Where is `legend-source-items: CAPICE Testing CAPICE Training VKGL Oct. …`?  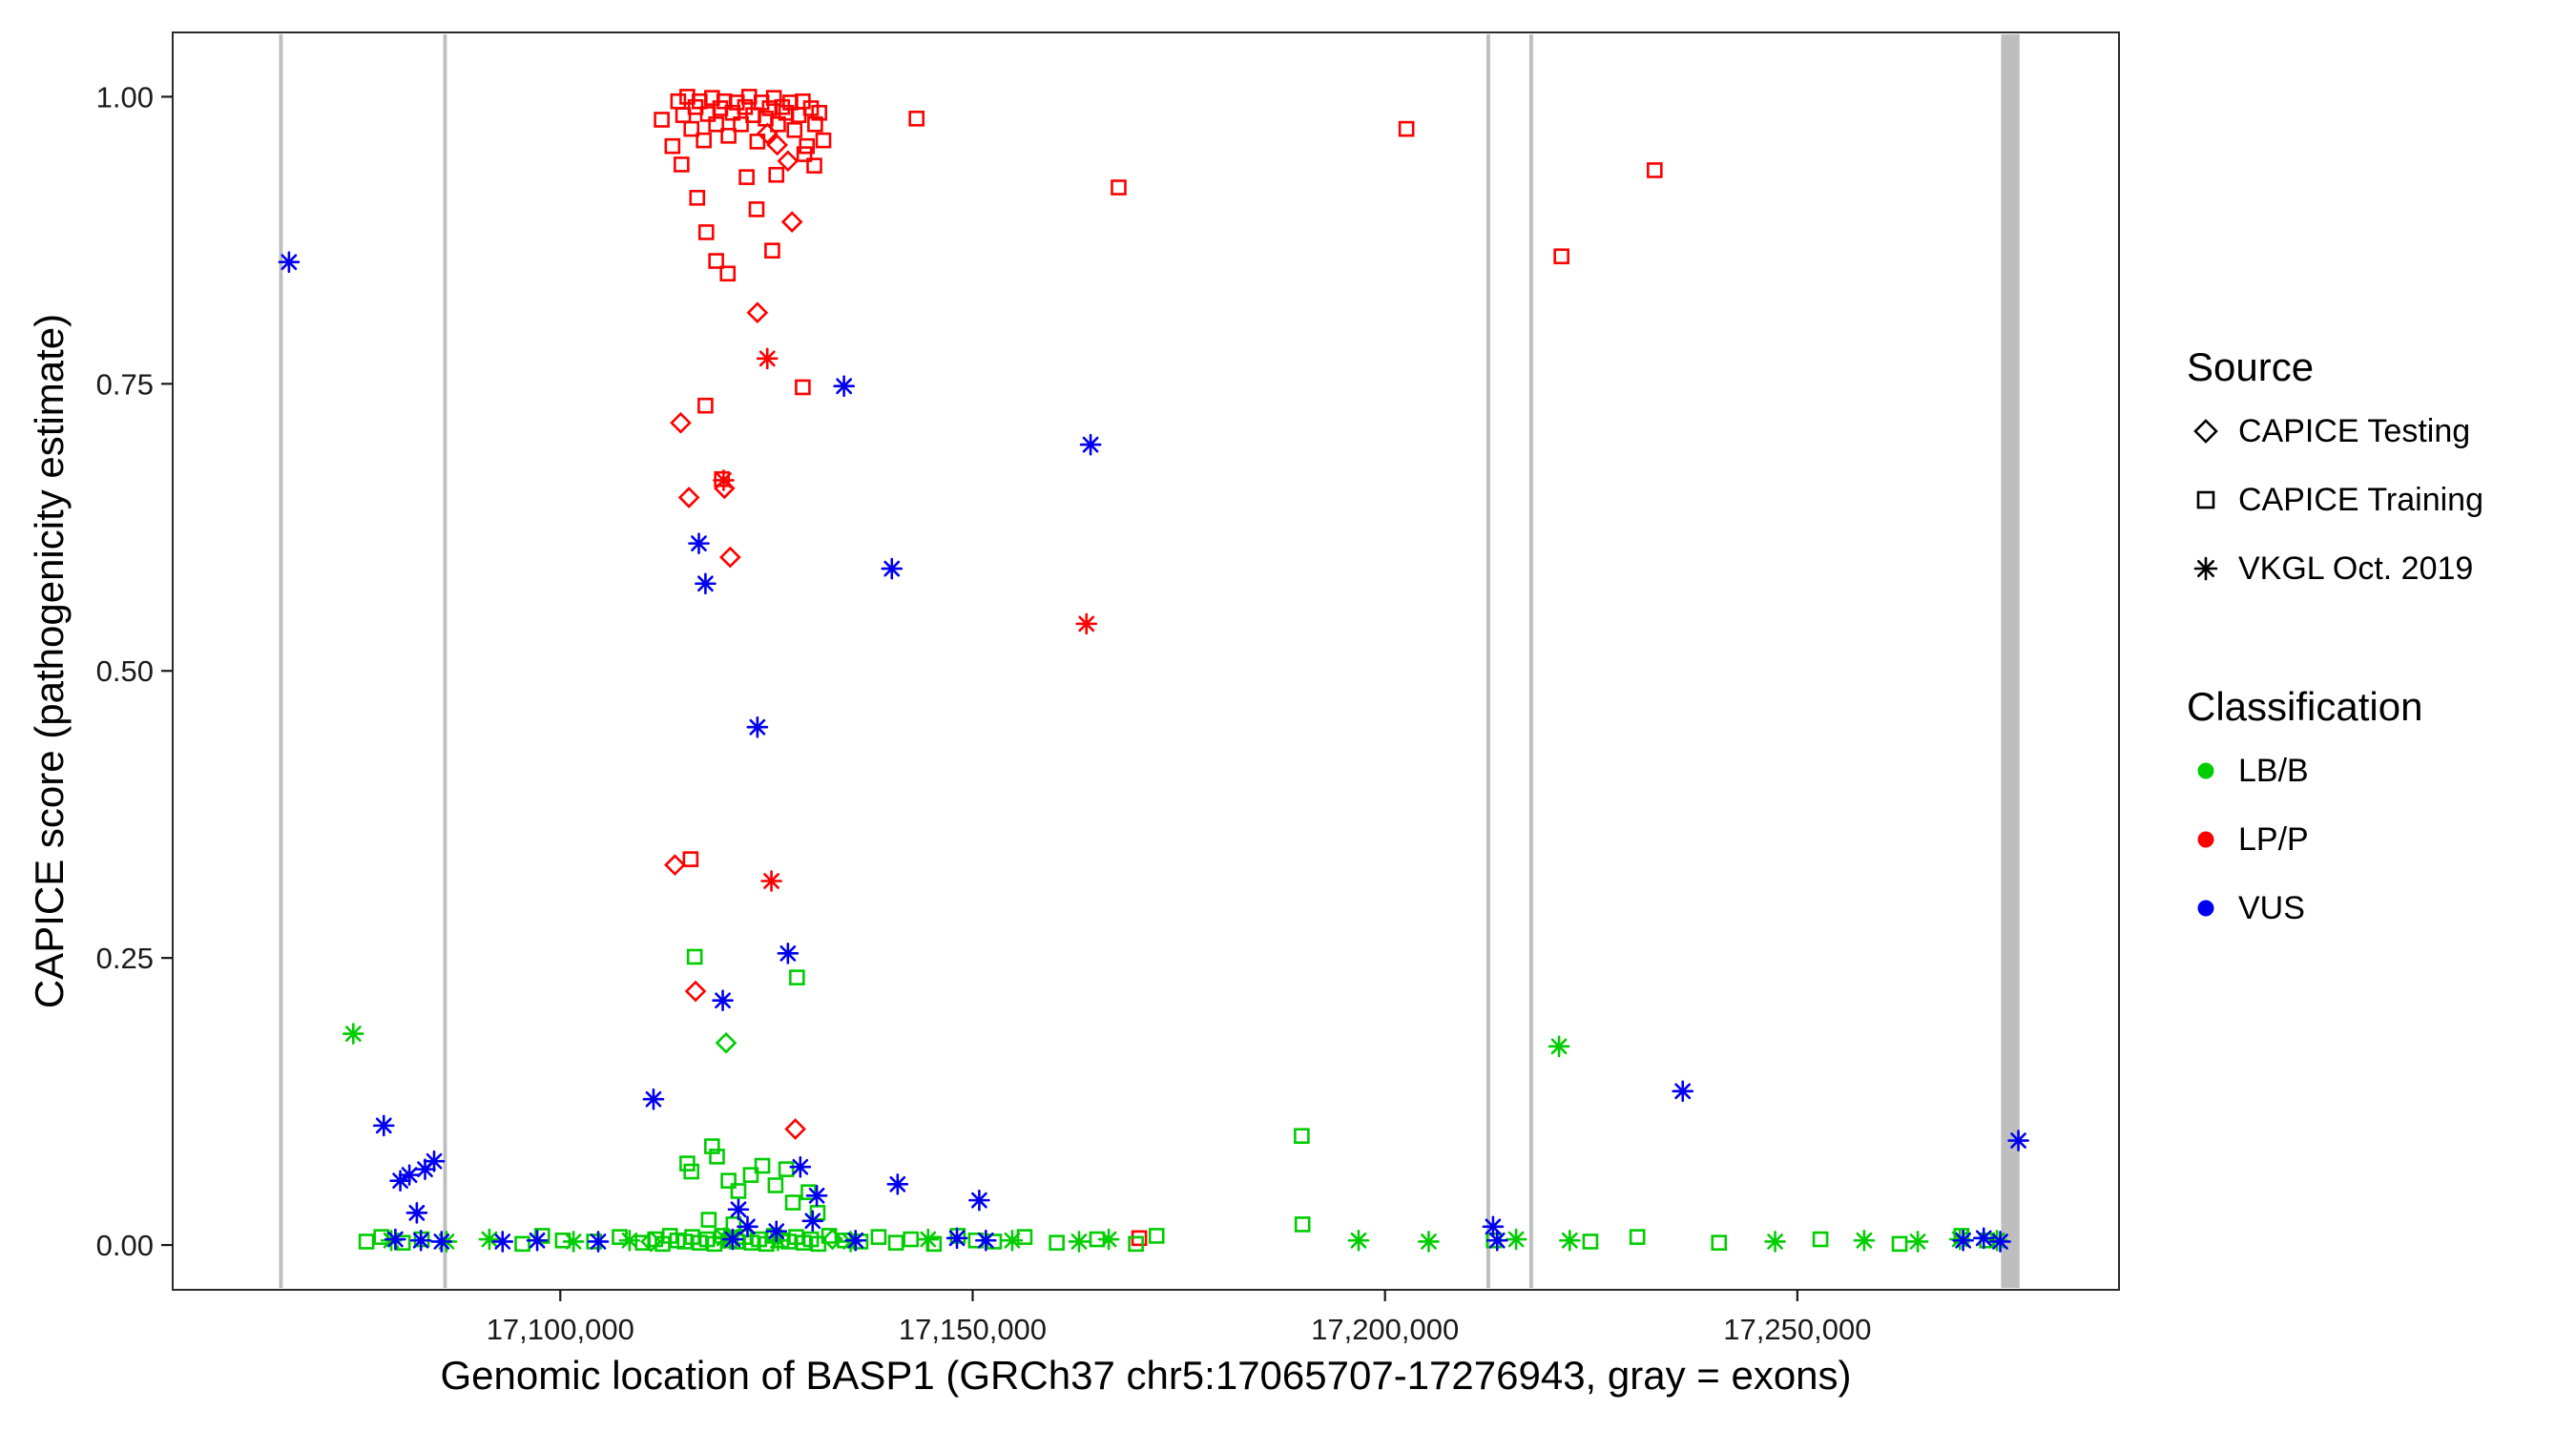
legend-source-items: CAPICE Testing CAPICE Training VKGL Oct. … is located at coordinates (2377, 500).